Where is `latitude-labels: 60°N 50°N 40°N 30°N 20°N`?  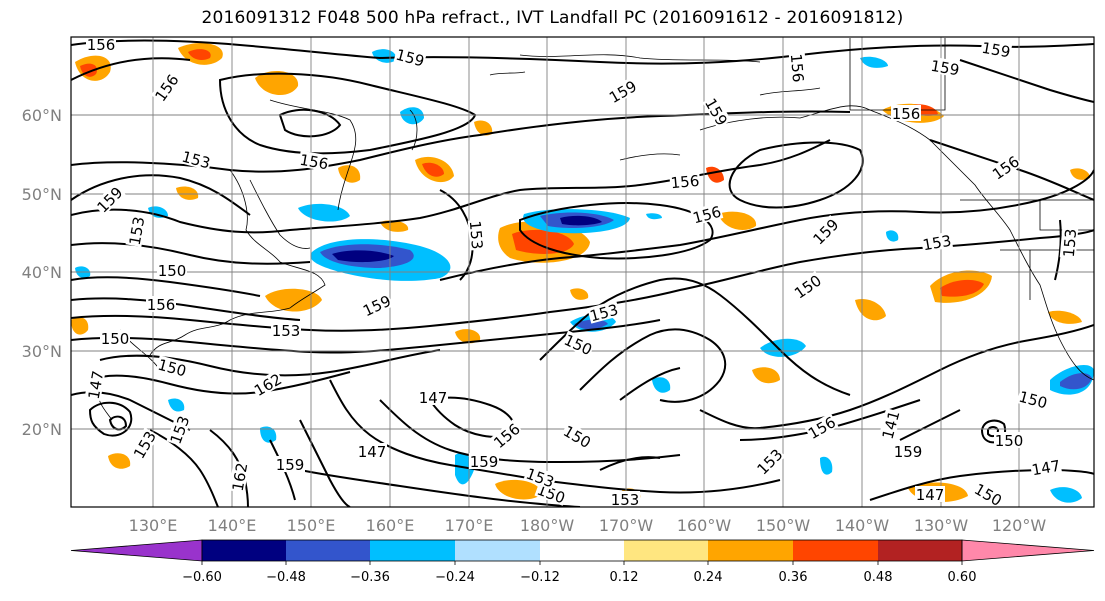 latitude-labels: 60°N 50°N 40°N 30°N 20°N is located at coordinates (42, 272).